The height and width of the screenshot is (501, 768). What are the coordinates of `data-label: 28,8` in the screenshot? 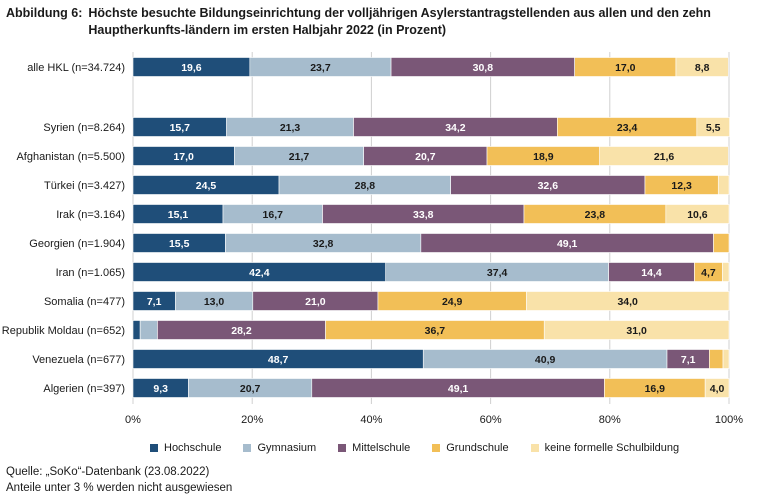 It's located at (365, 186).